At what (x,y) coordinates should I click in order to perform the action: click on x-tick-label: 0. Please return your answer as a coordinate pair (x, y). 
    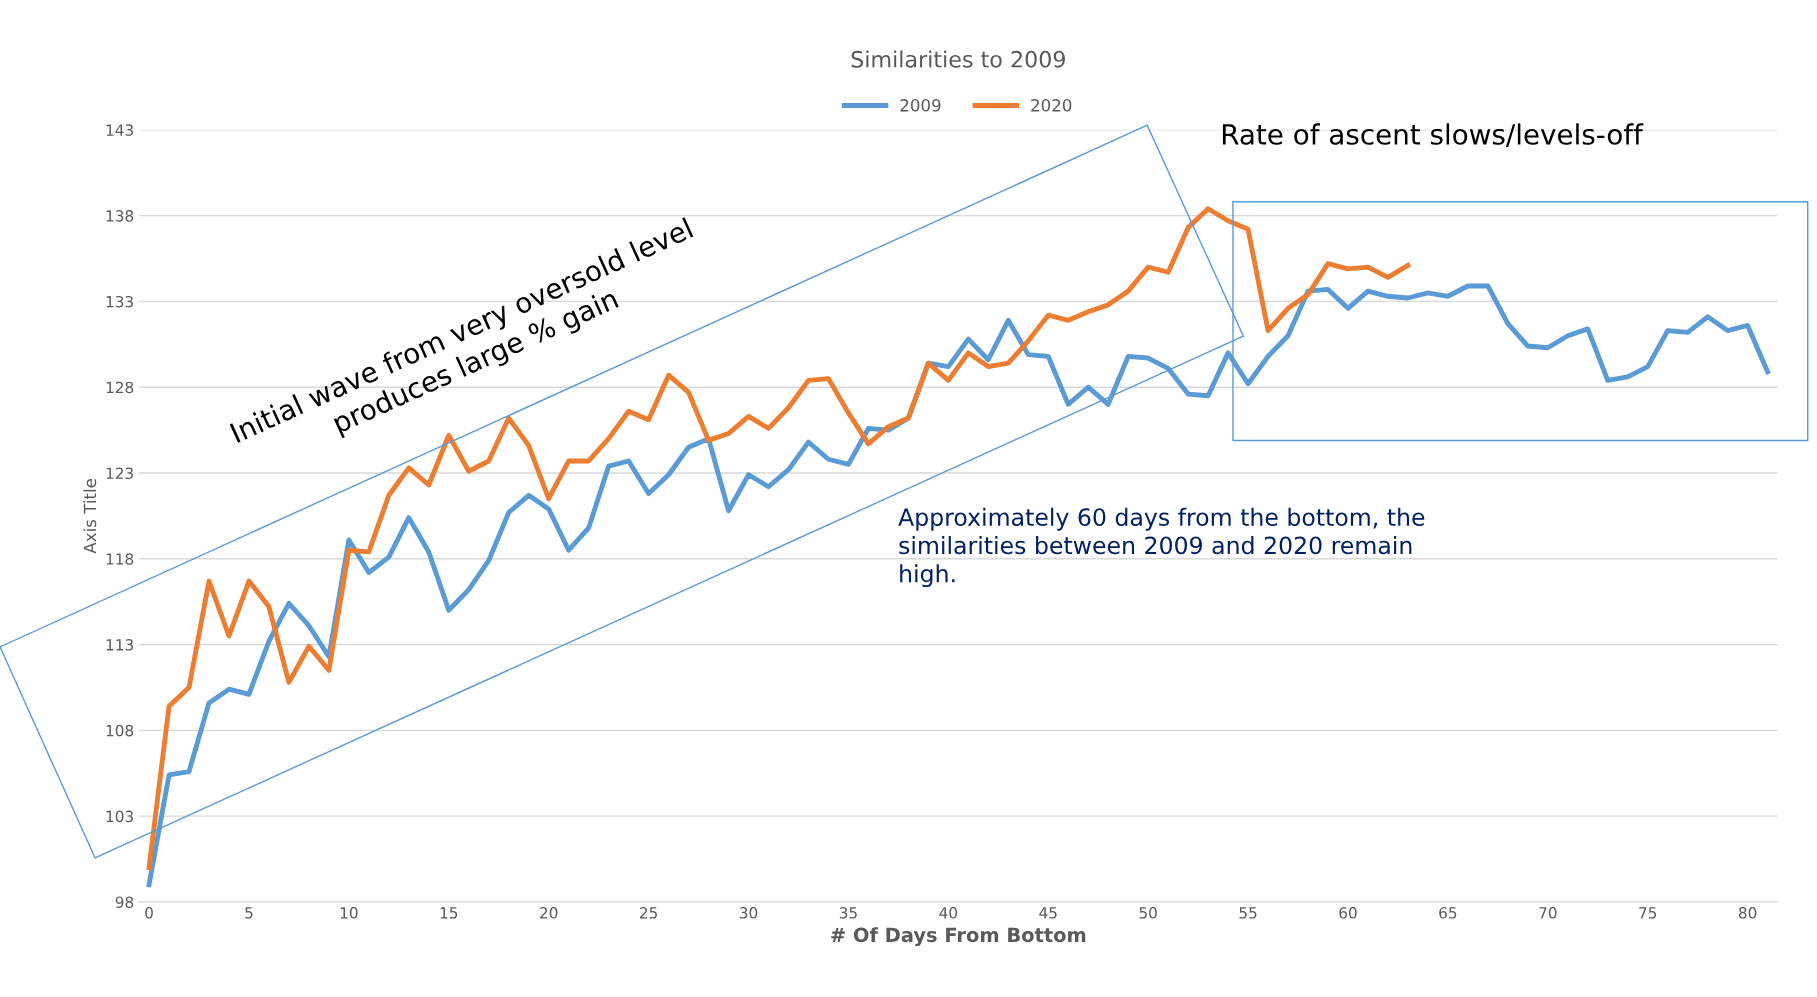
    Looking at the image, I should click on (149, 913).